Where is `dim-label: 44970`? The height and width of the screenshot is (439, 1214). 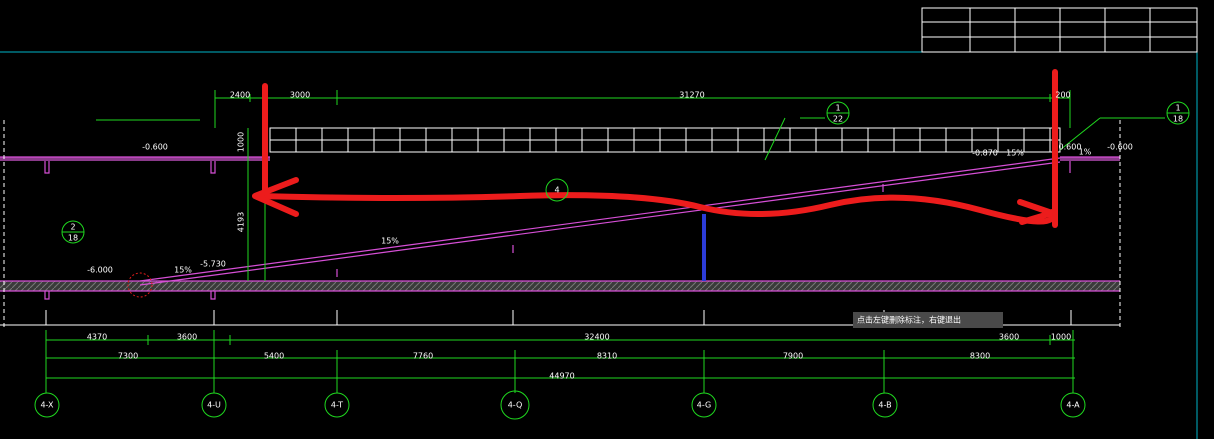 dim-label: 44970 is located at coordinates (561, 376).